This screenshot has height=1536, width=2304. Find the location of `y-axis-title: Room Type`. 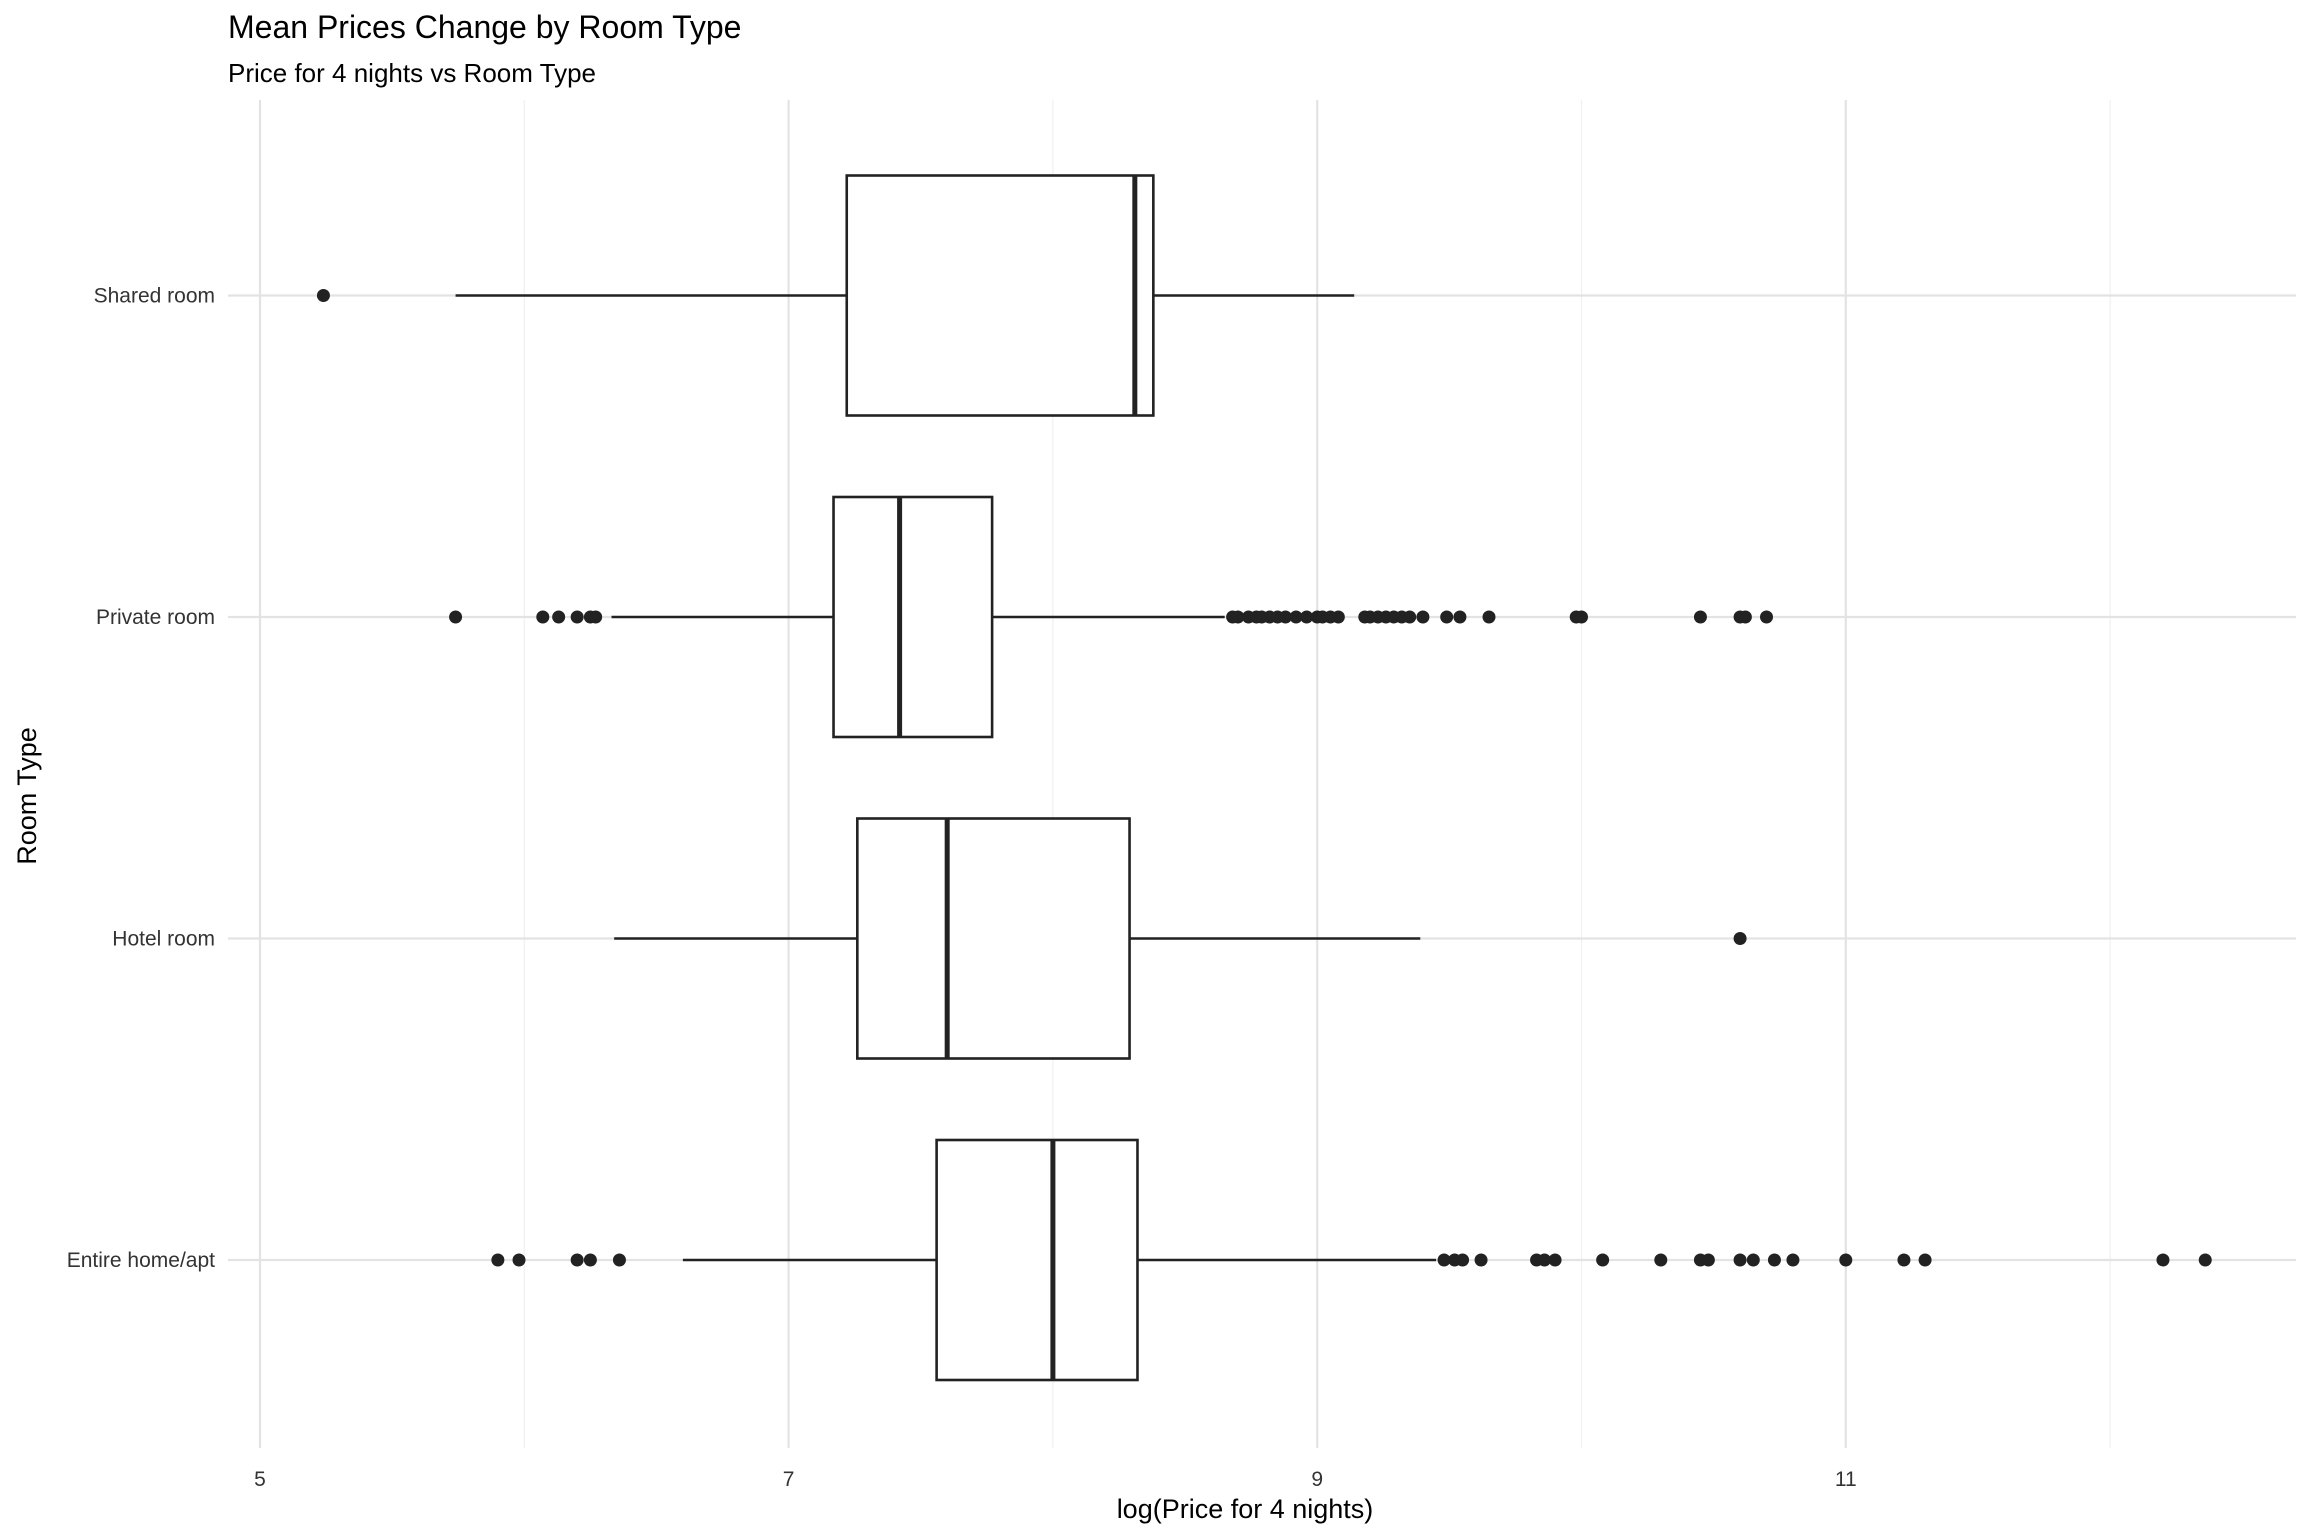

y-axis-title: Room Type is located at coordinates (27, 796).